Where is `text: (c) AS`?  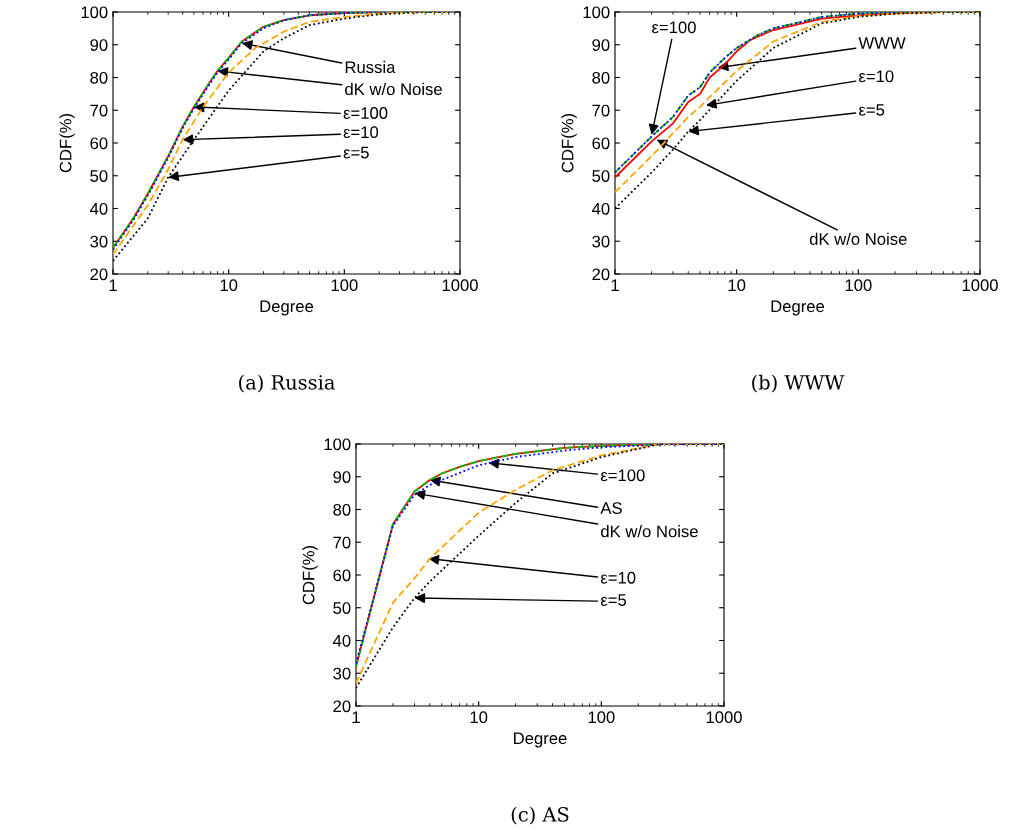
text: (c) AS is located at coordinates (540, 815).